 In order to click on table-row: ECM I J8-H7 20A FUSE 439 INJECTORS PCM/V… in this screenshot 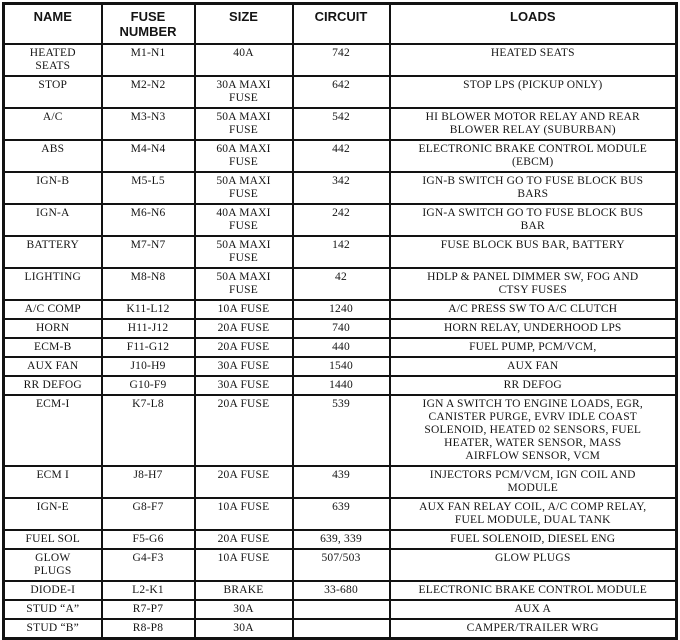, I will do `click(340, 482)`.